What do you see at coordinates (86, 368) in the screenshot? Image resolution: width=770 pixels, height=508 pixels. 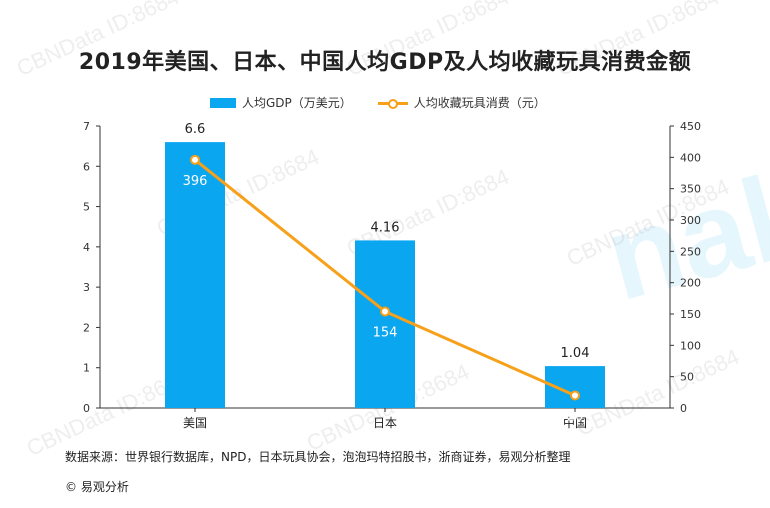 I see `y-tick-label-left: 1` at bounding box center [86, 368].